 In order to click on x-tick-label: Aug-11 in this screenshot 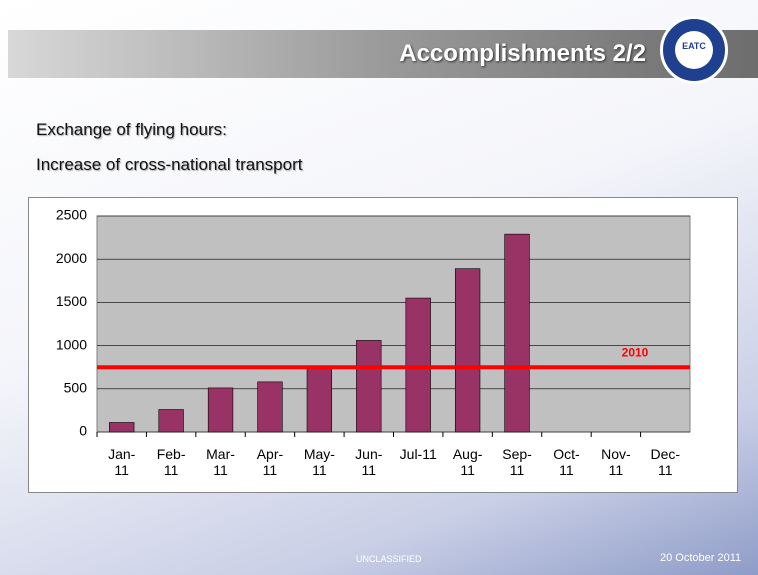, I will do `click(467, 462)`.